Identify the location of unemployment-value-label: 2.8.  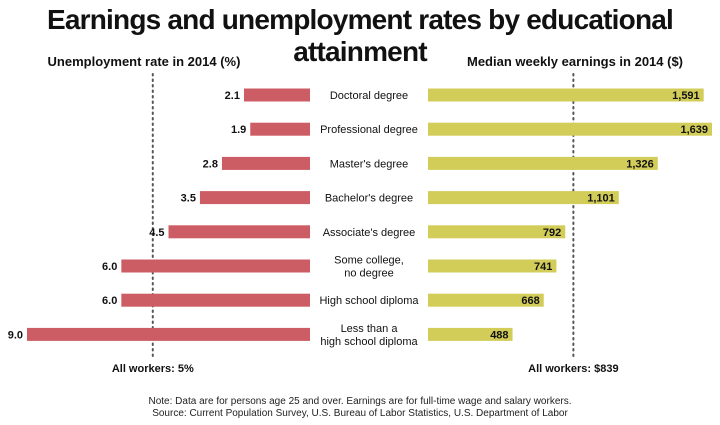
(210, 164).